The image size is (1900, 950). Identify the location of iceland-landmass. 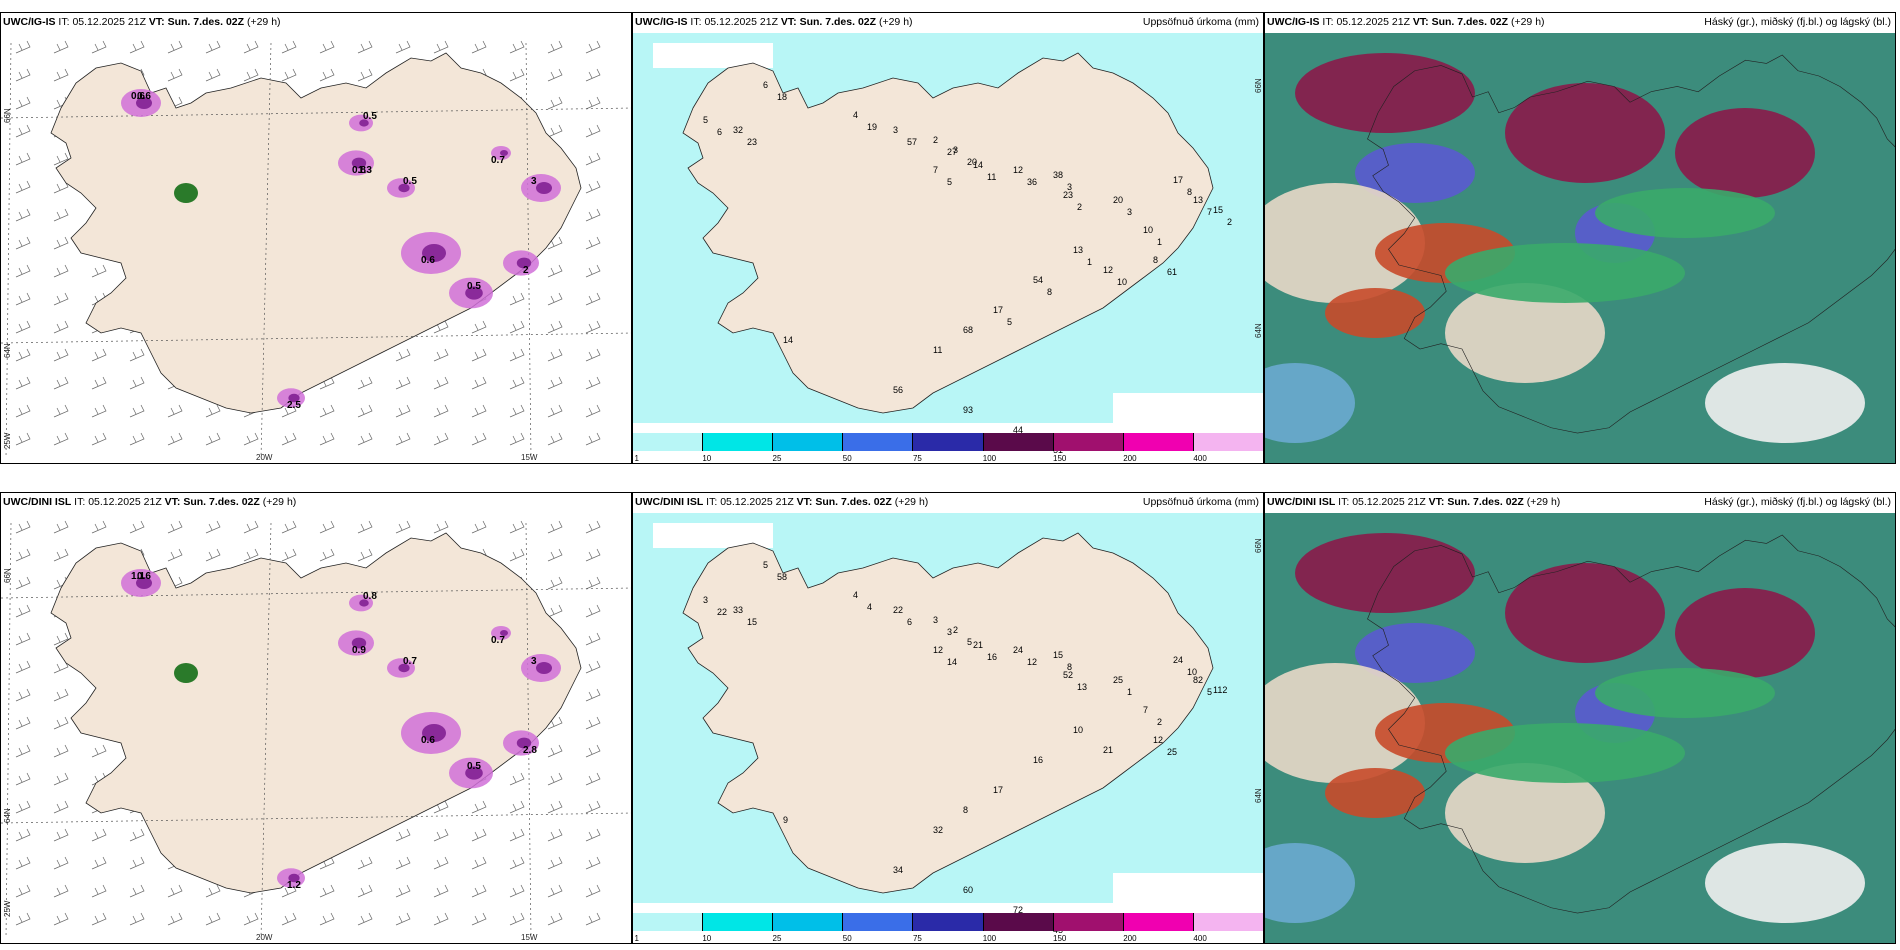
(316, 233).